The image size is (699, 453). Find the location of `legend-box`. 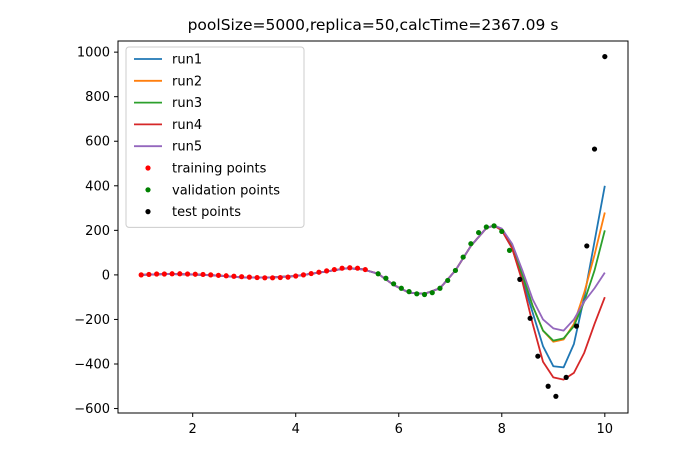

legend-box is located at coordinates (215, 137).